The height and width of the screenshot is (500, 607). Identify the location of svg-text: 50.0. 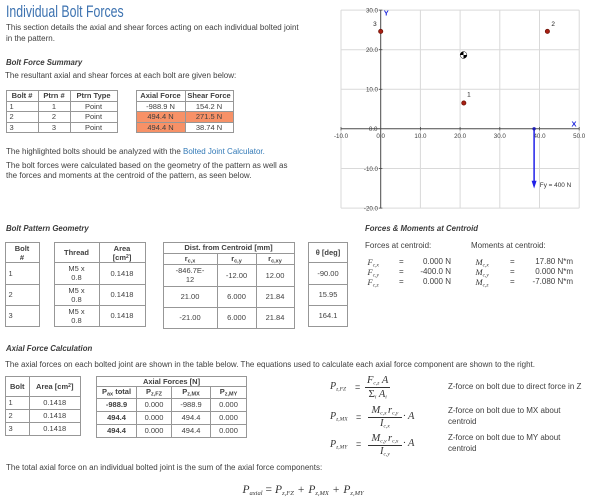
(579, 136).